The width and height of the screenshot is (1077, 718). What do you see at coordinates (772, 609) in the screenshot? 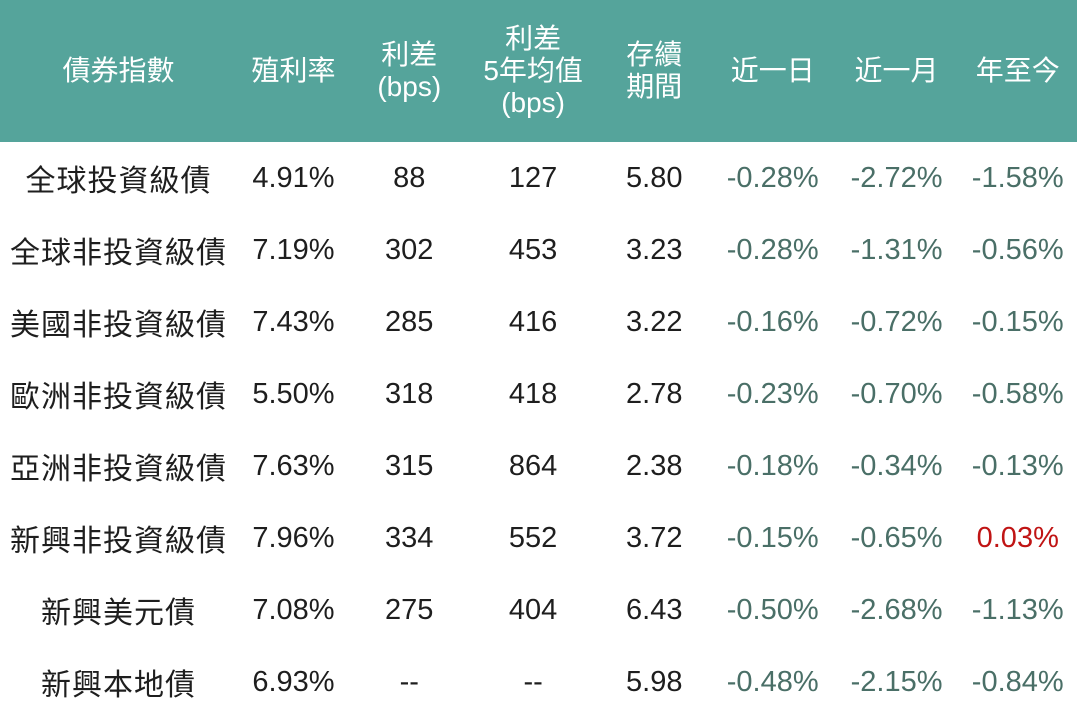
I see `cell-day: -0.50%` at bounding box center [772, 609].